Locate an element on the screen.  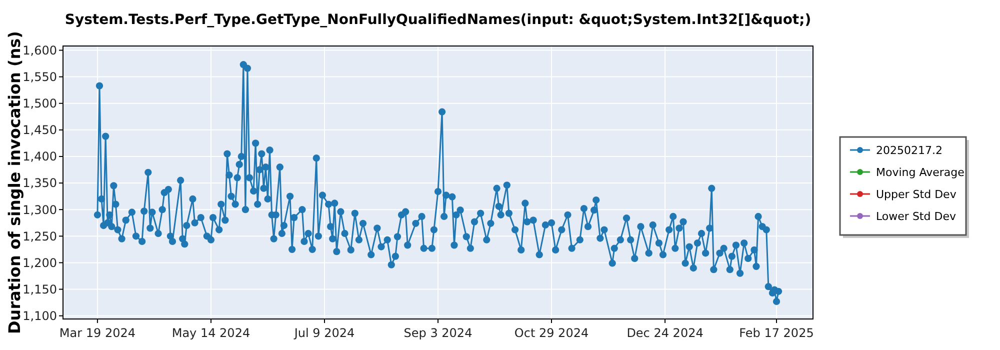
x-tick-label: Feb 17 2025 is located at coordinates (776, 333).